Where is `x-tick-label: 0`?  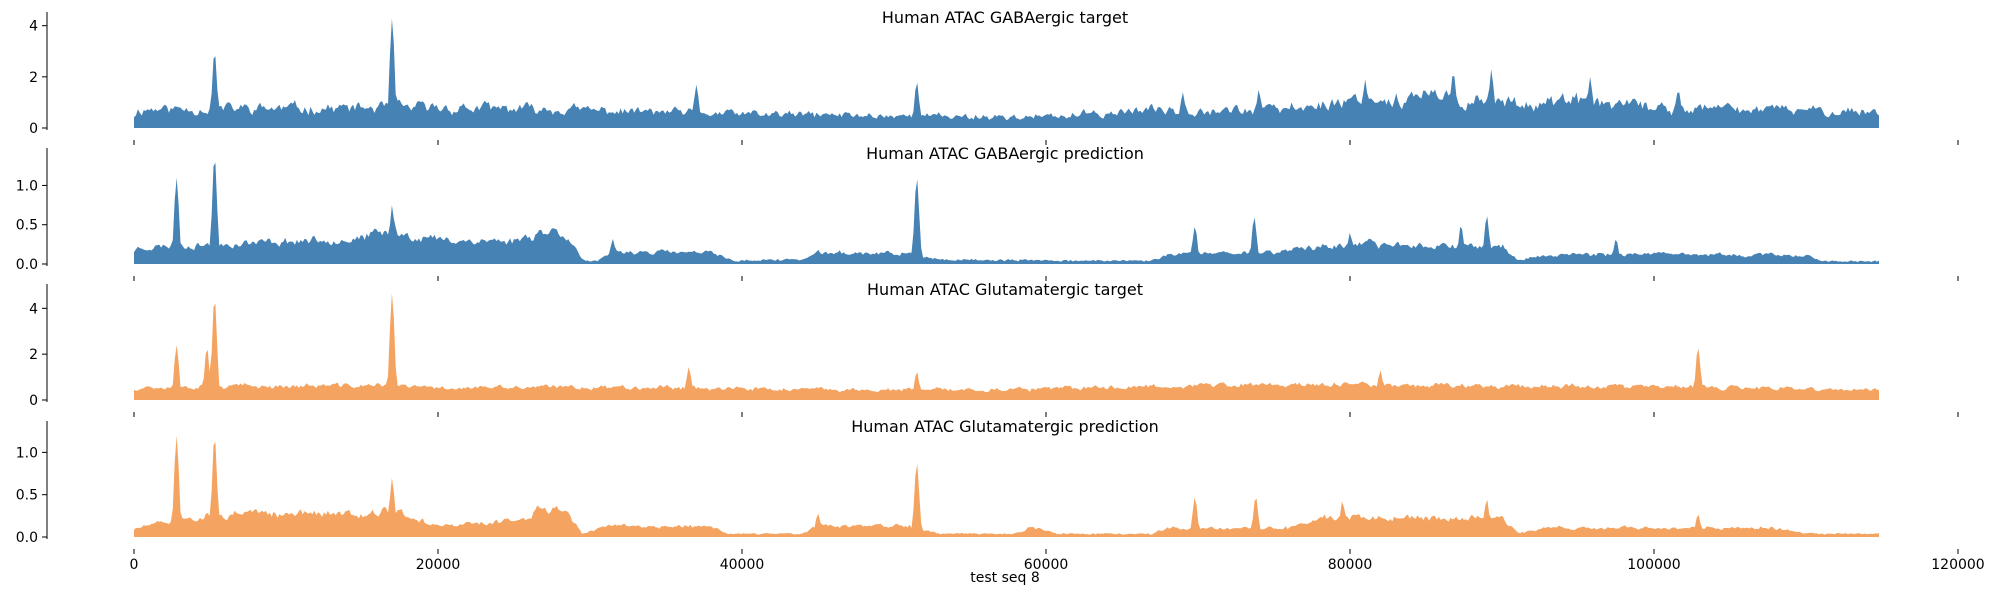
x-tick-label: 0 is located at coordinates (134, 565).